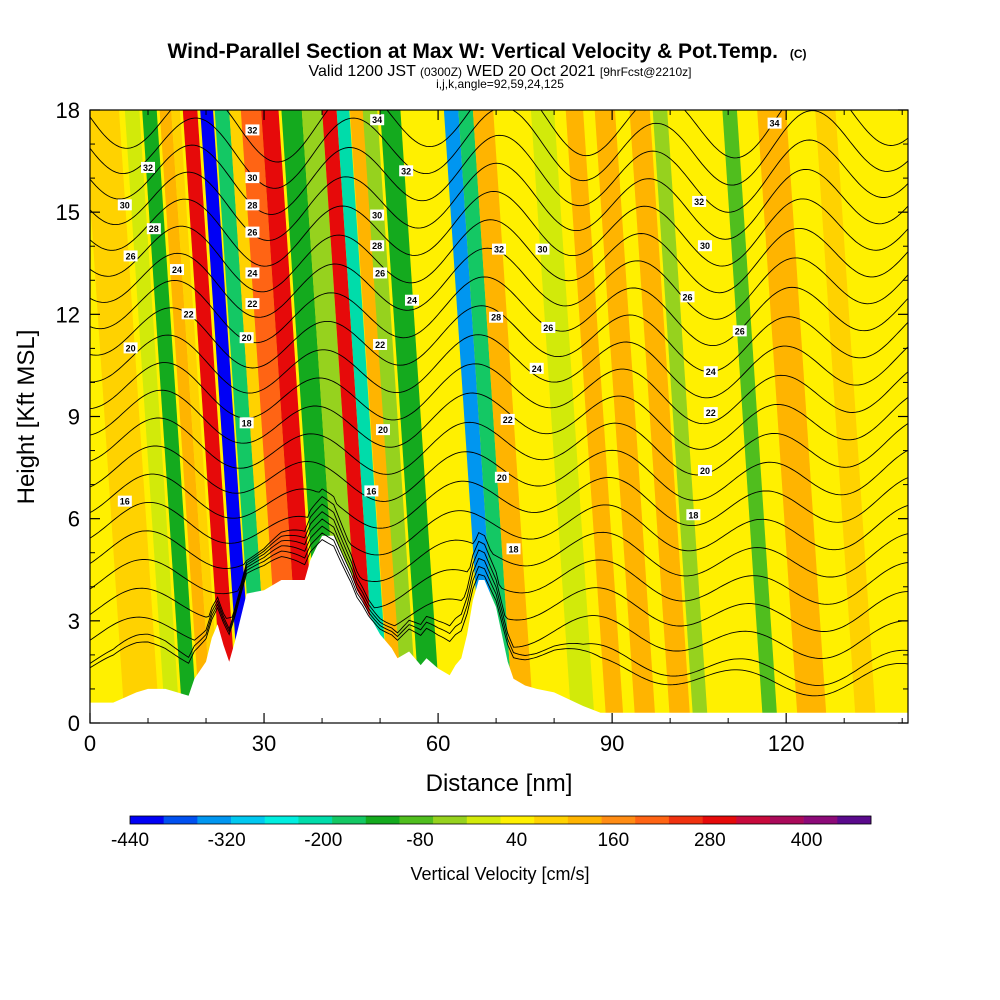 The width and height of the screenshot is (1000, 1000). I want to click on colorbar-frame, so click(500, 820).